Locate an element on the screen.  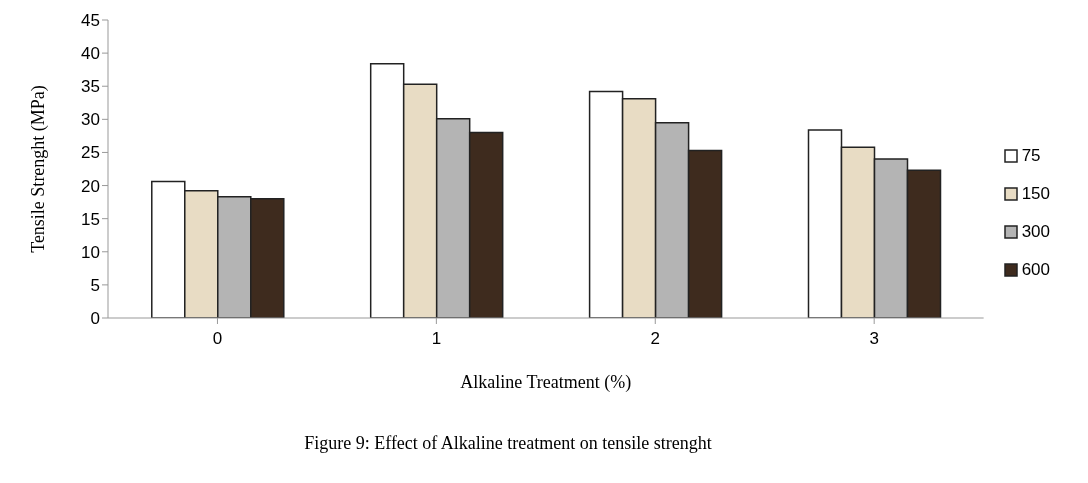
y-axis-title: Tensile Strenght (MPa) is located at coordinates (39, 169).